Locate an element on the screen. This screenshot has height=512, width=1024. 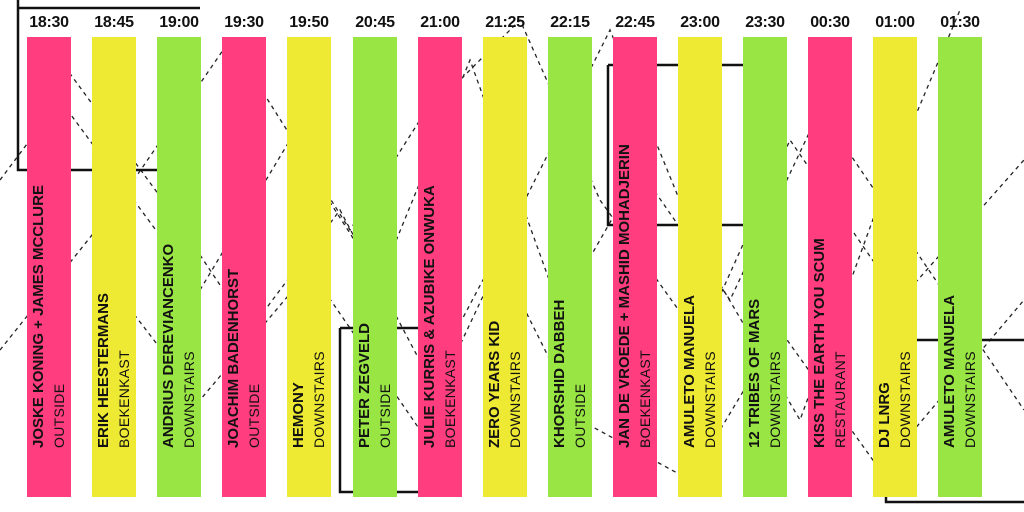
slot-time: 00:30 is located at coordinates (830, 22).